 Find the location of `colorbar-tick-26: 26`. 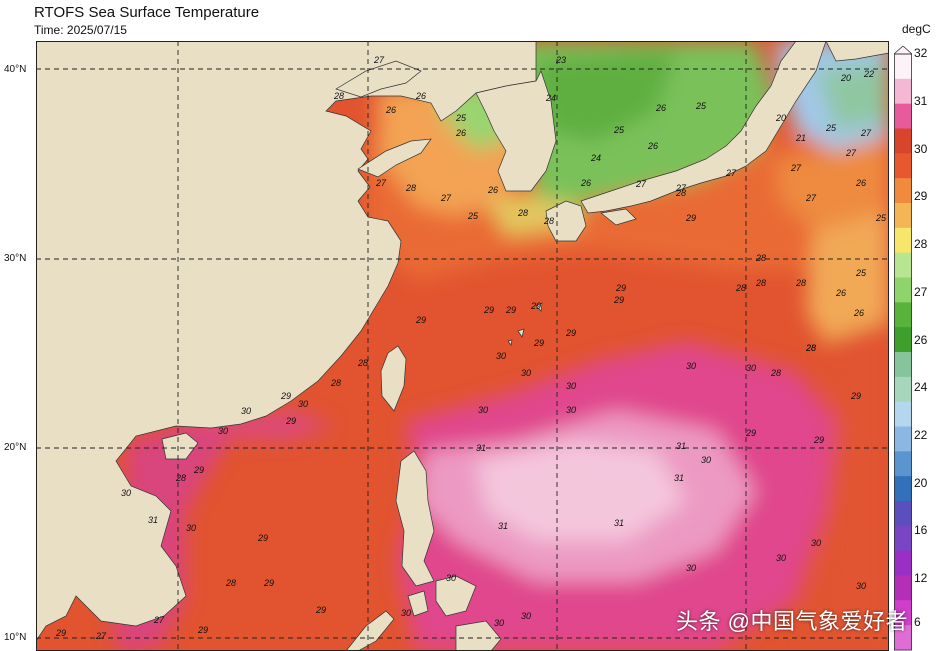

colorbar-tick-26: 26 is located at coordinates (921, 340).